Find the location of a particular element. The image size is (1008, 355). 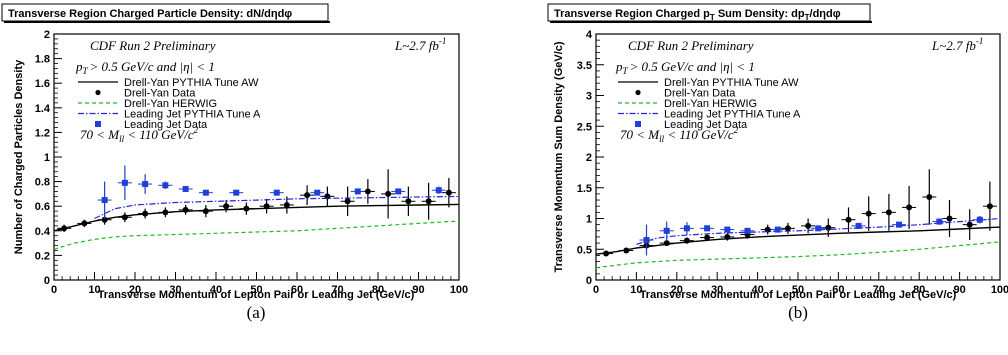

panel-b-curve-dashed is located at coordinates (798, 255).